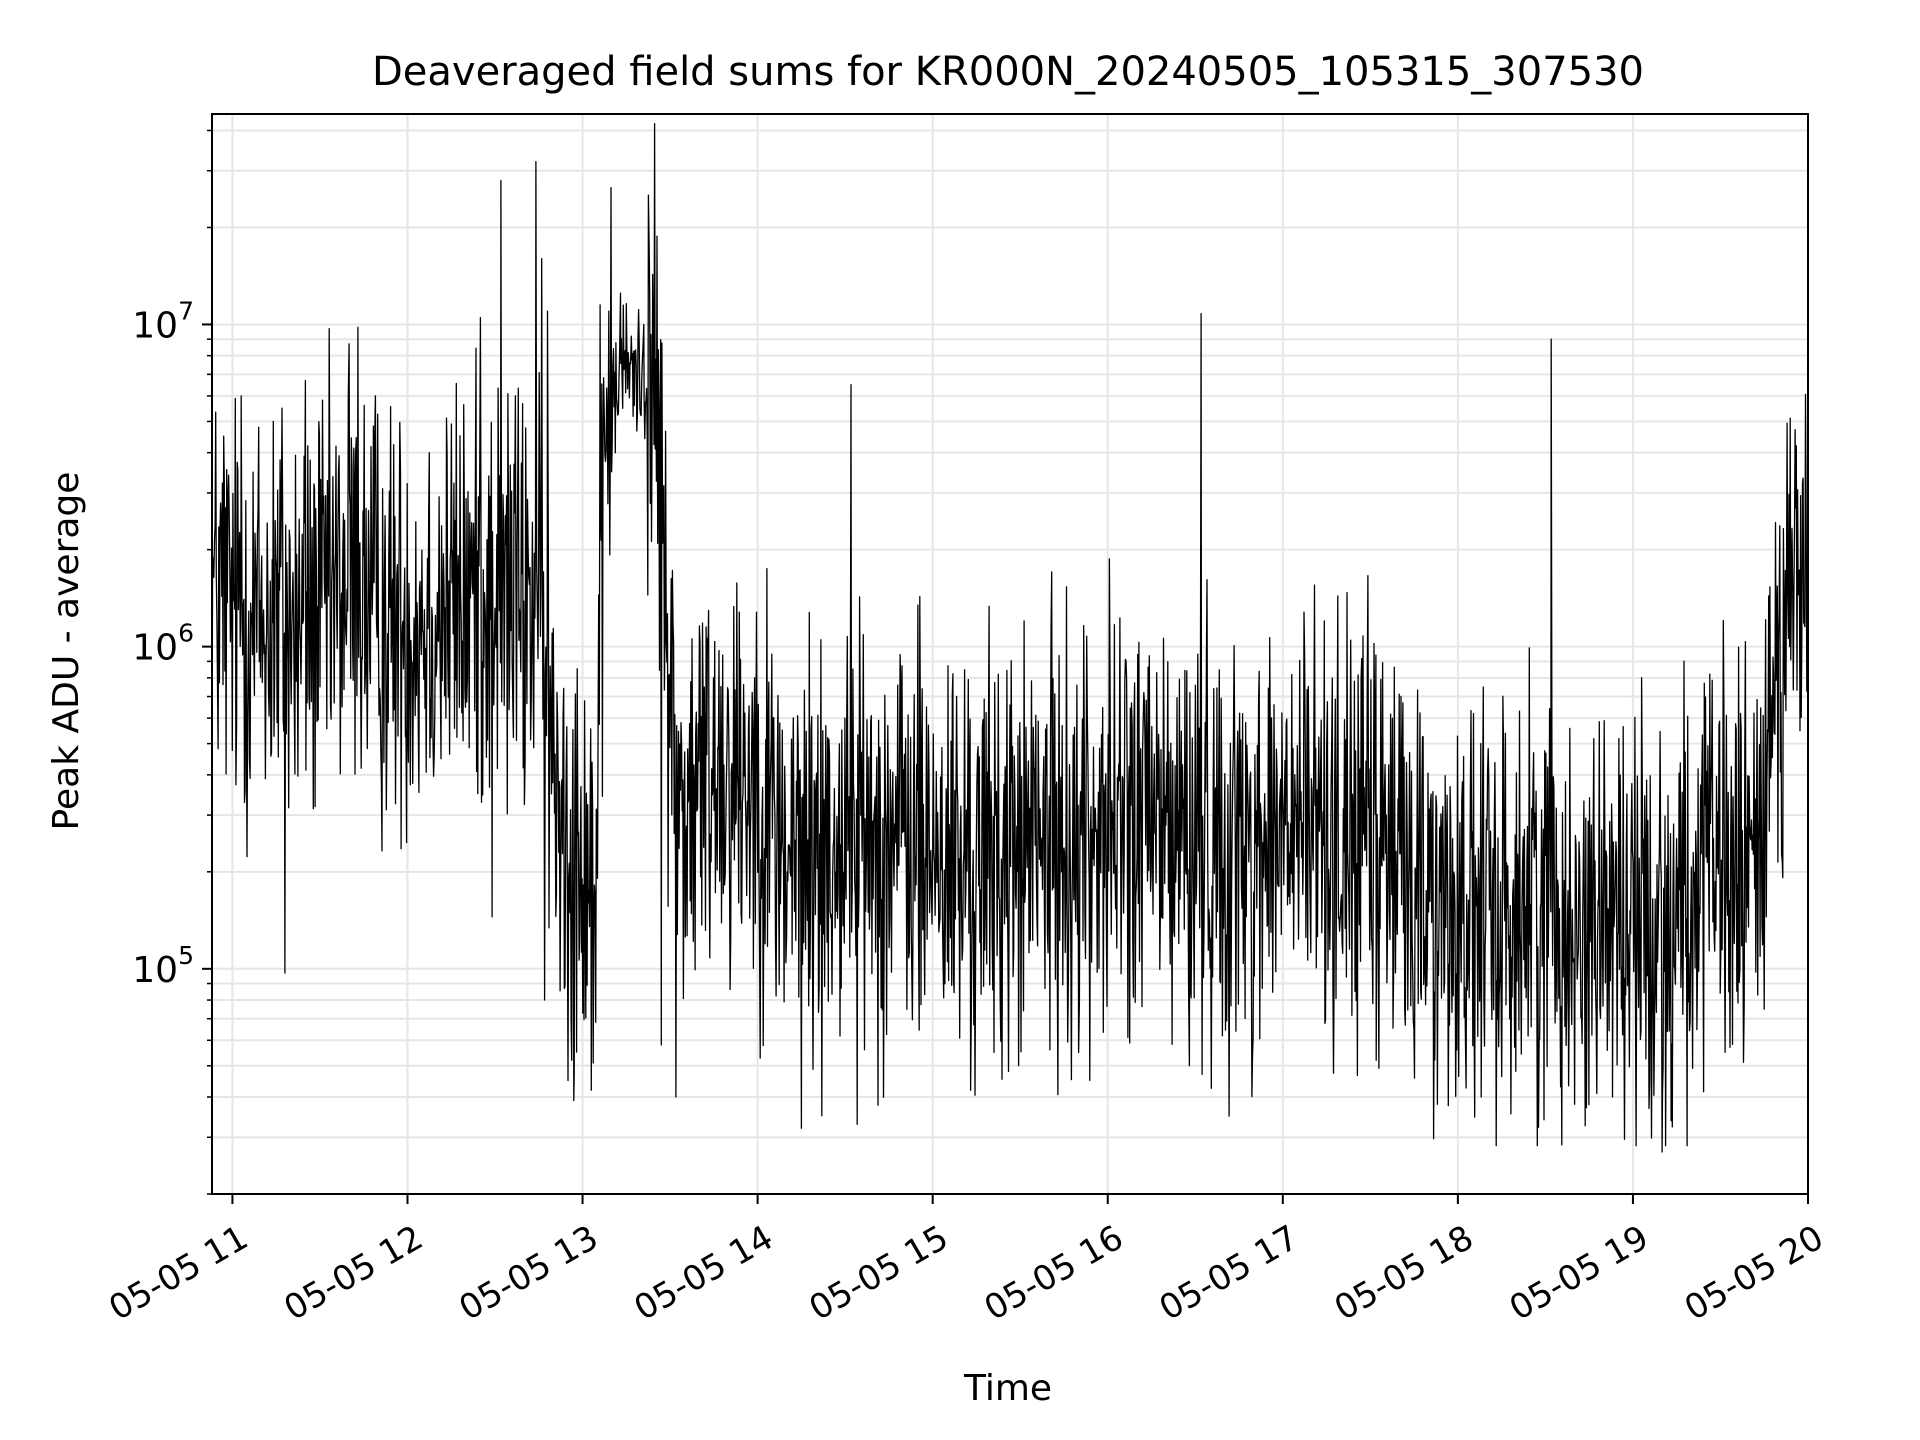  Describe the element at coordinates (1007, 1388) in the screenshot. I see `x-axis-label: Time` at that location.